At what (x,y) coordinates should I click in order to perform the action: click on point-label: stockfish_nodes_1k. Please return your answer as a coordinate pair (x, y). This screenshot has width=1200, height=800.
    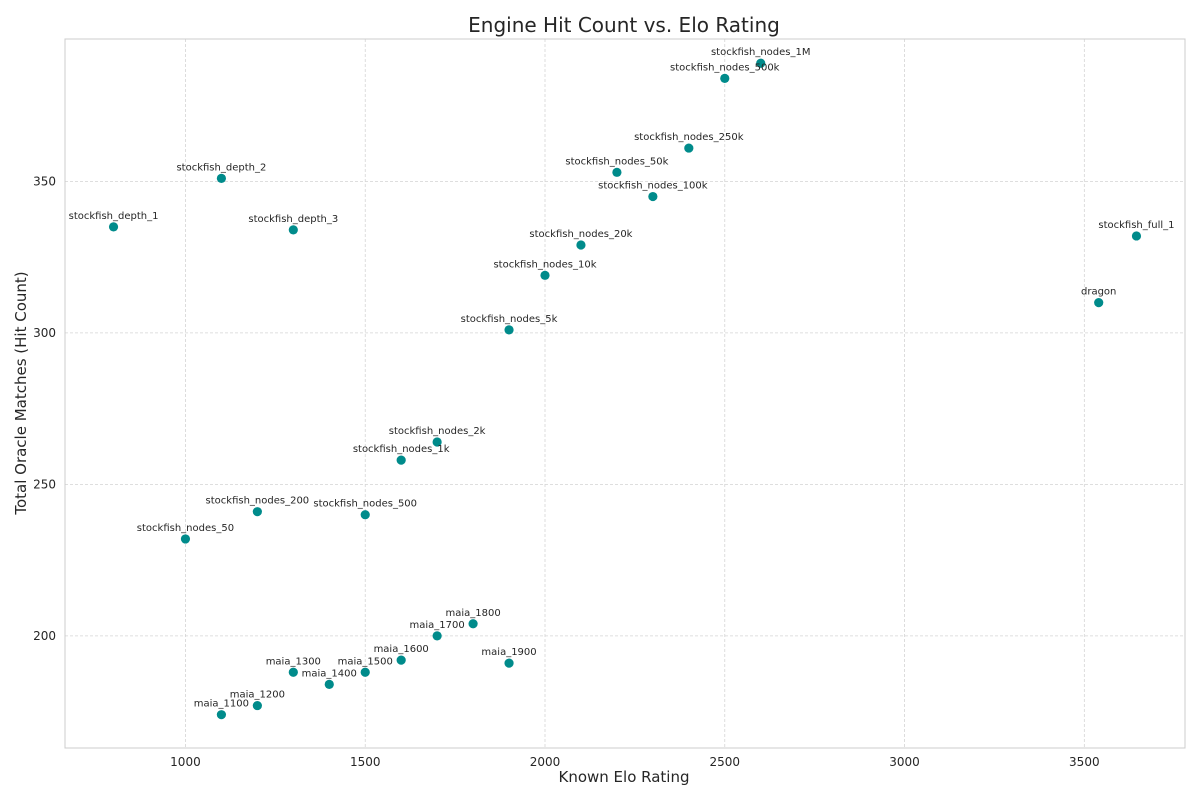
    Looking at the image, I should click on (401, 449).